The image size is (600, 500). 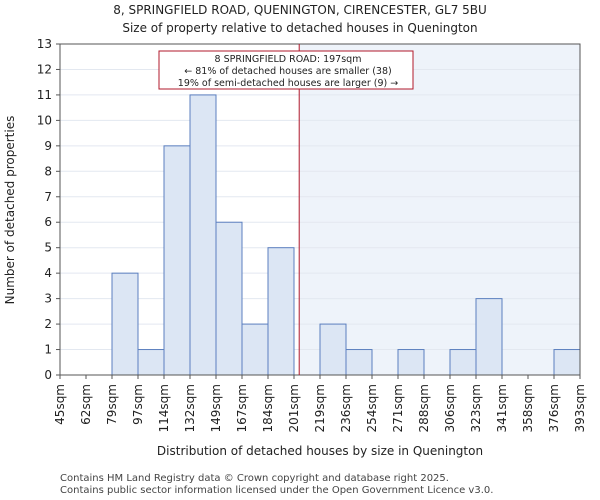 I want to click on y-tick-label-5: 5, so click(x=48, y=248).